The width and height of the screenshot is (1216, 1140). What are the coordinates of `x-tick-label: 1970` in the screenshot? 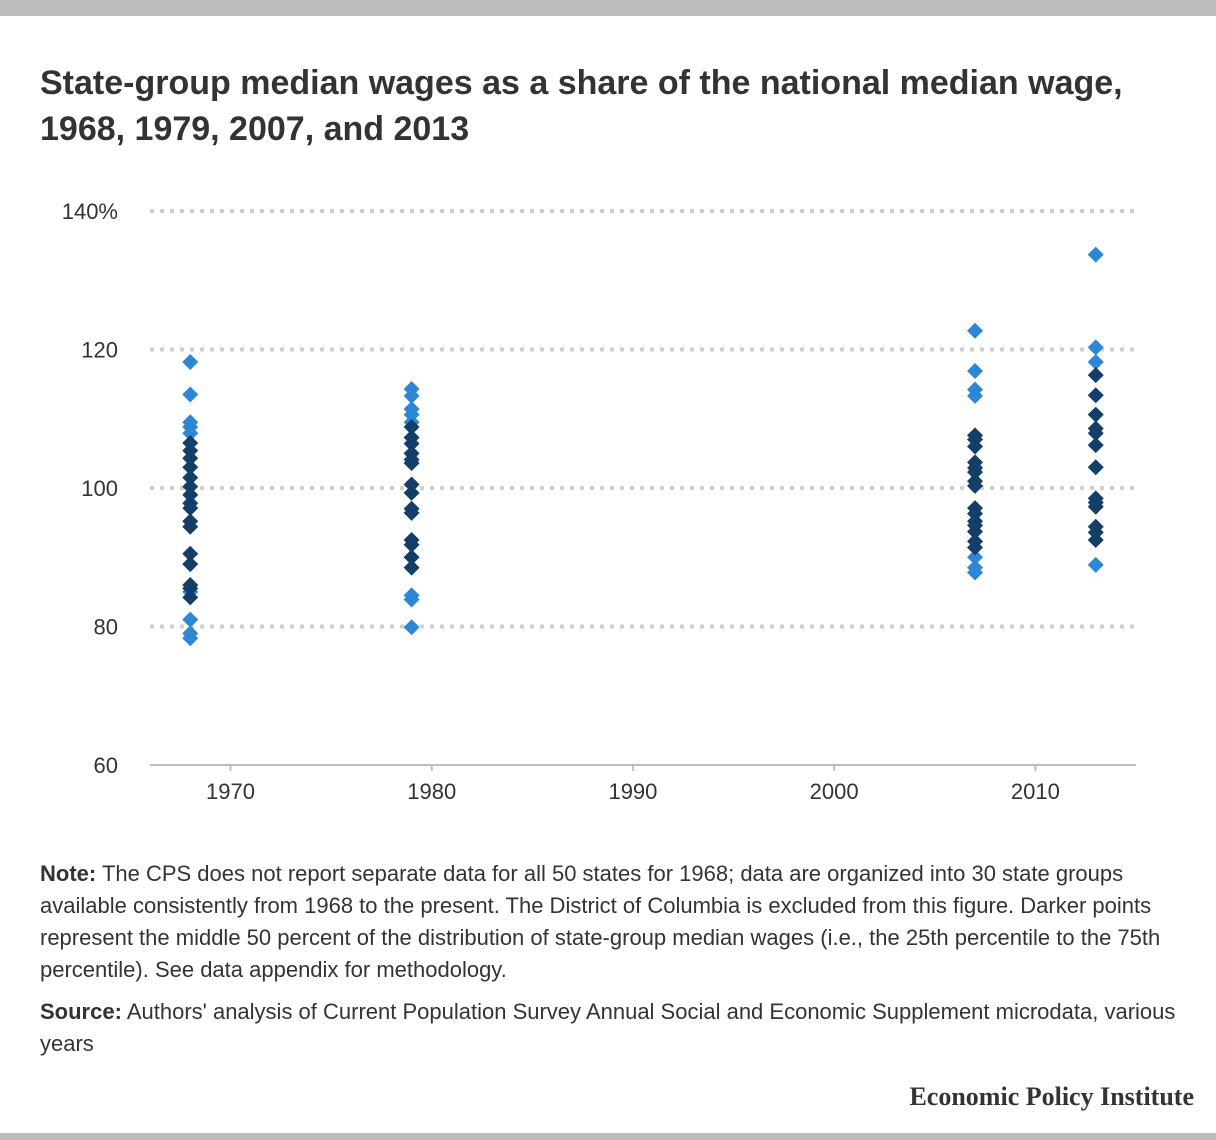 It's located at (230, 791).